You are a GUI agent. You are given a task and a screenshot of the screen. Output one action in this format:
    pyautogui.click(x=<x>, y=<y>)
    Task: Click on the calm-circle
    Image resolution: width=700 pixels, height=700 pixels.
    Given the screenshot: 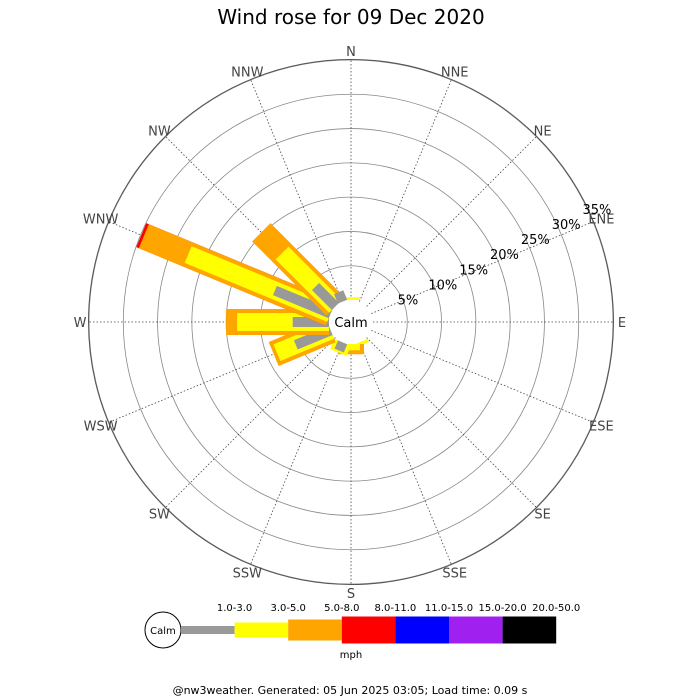 What is the action you would take?
    pyautogui.click(x=351, y=322)
    